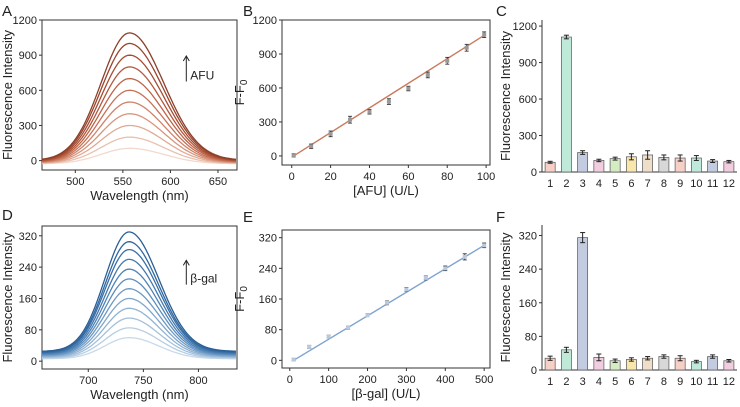 The height and width of the screenshot is (407, 740). I want to click on x-tick-label: 750, so click(143, 381).